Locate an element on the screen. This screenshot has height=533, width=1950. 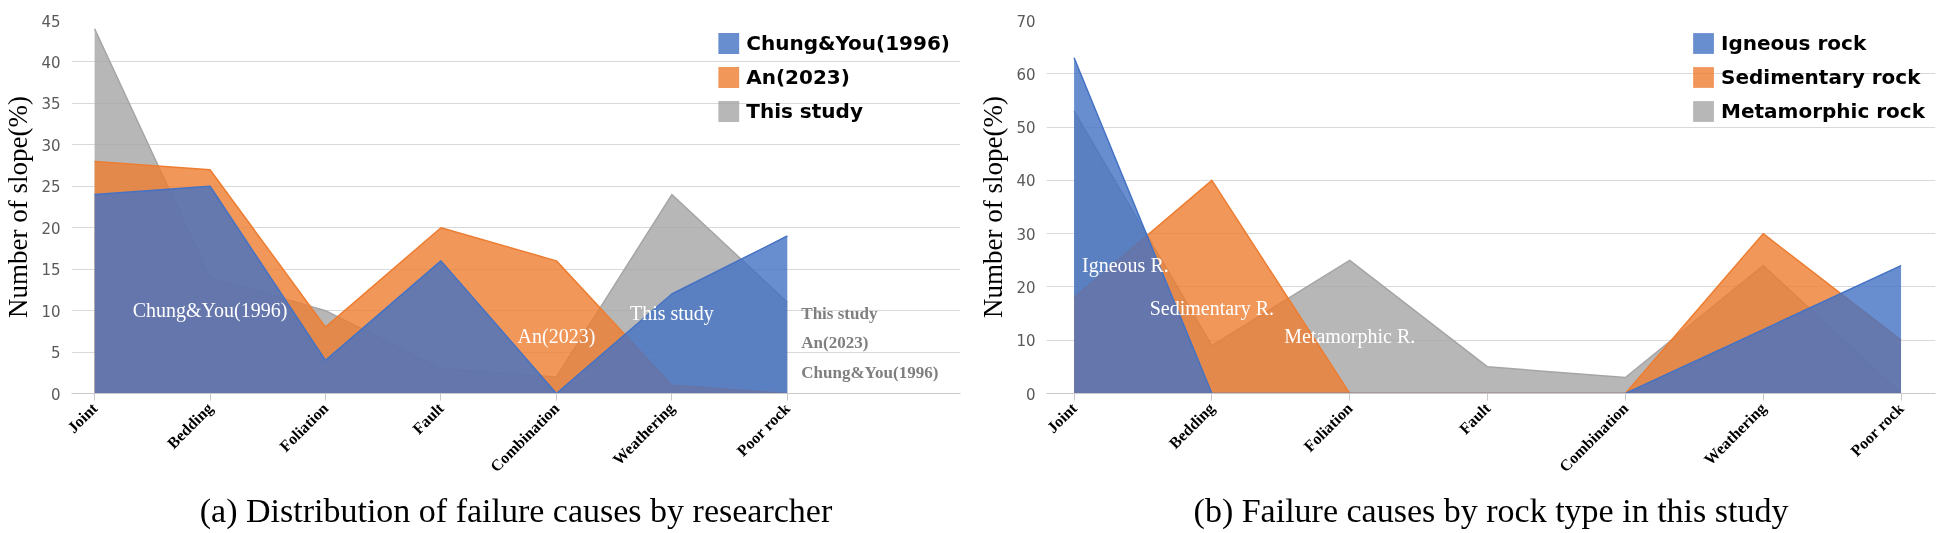
legend-label: An(2023) is located at coordinates (798, 77).